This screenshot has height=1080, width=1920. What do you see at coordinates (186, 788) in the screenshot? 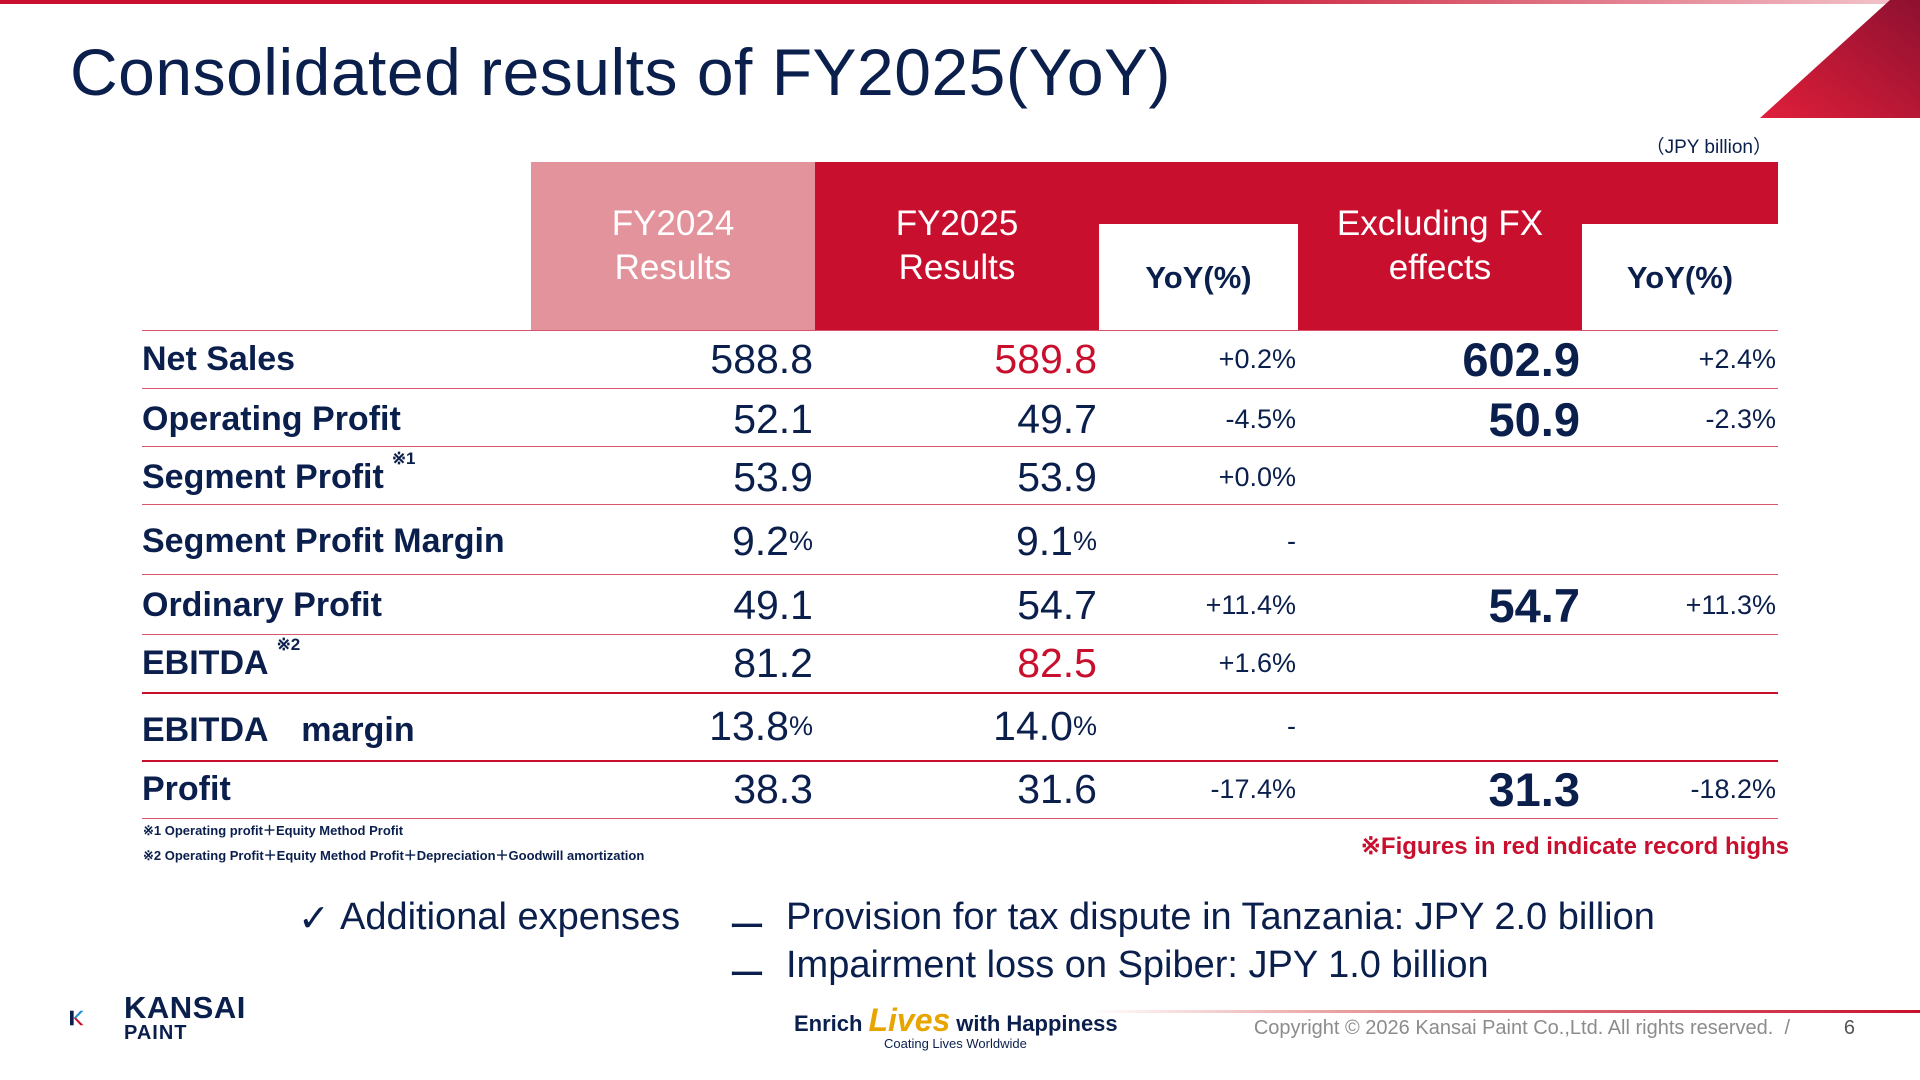
I see `row-label: Profit` at bounding box center [186, 788].